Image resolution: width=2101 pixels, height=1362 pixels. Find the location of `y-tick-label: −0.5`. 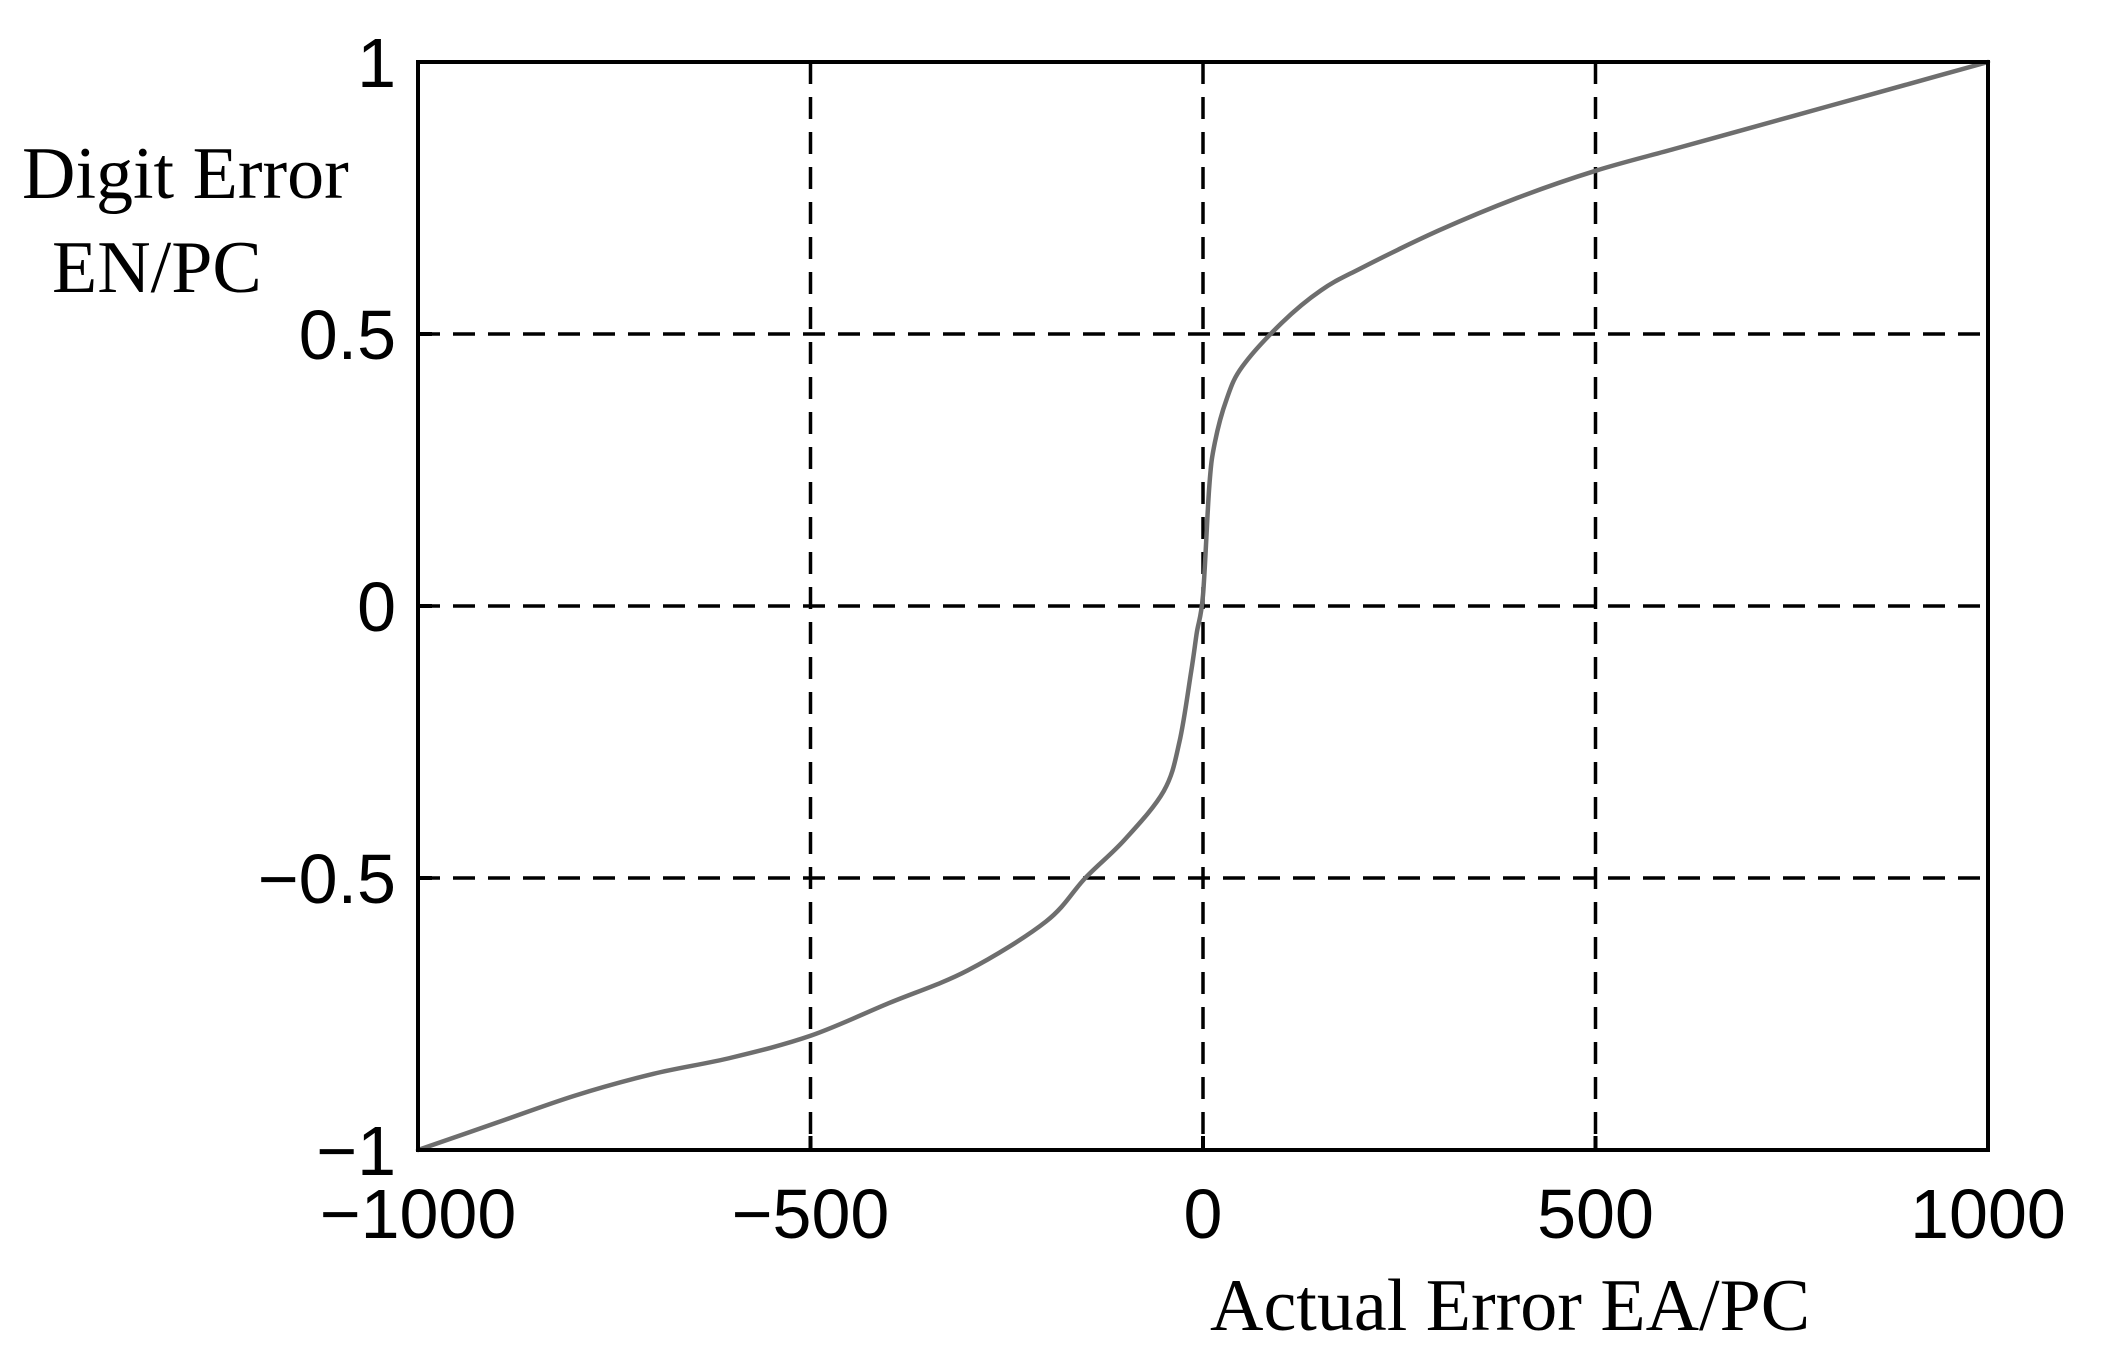

y-tick-label: −0.5 is located at coordinates (327, 879).